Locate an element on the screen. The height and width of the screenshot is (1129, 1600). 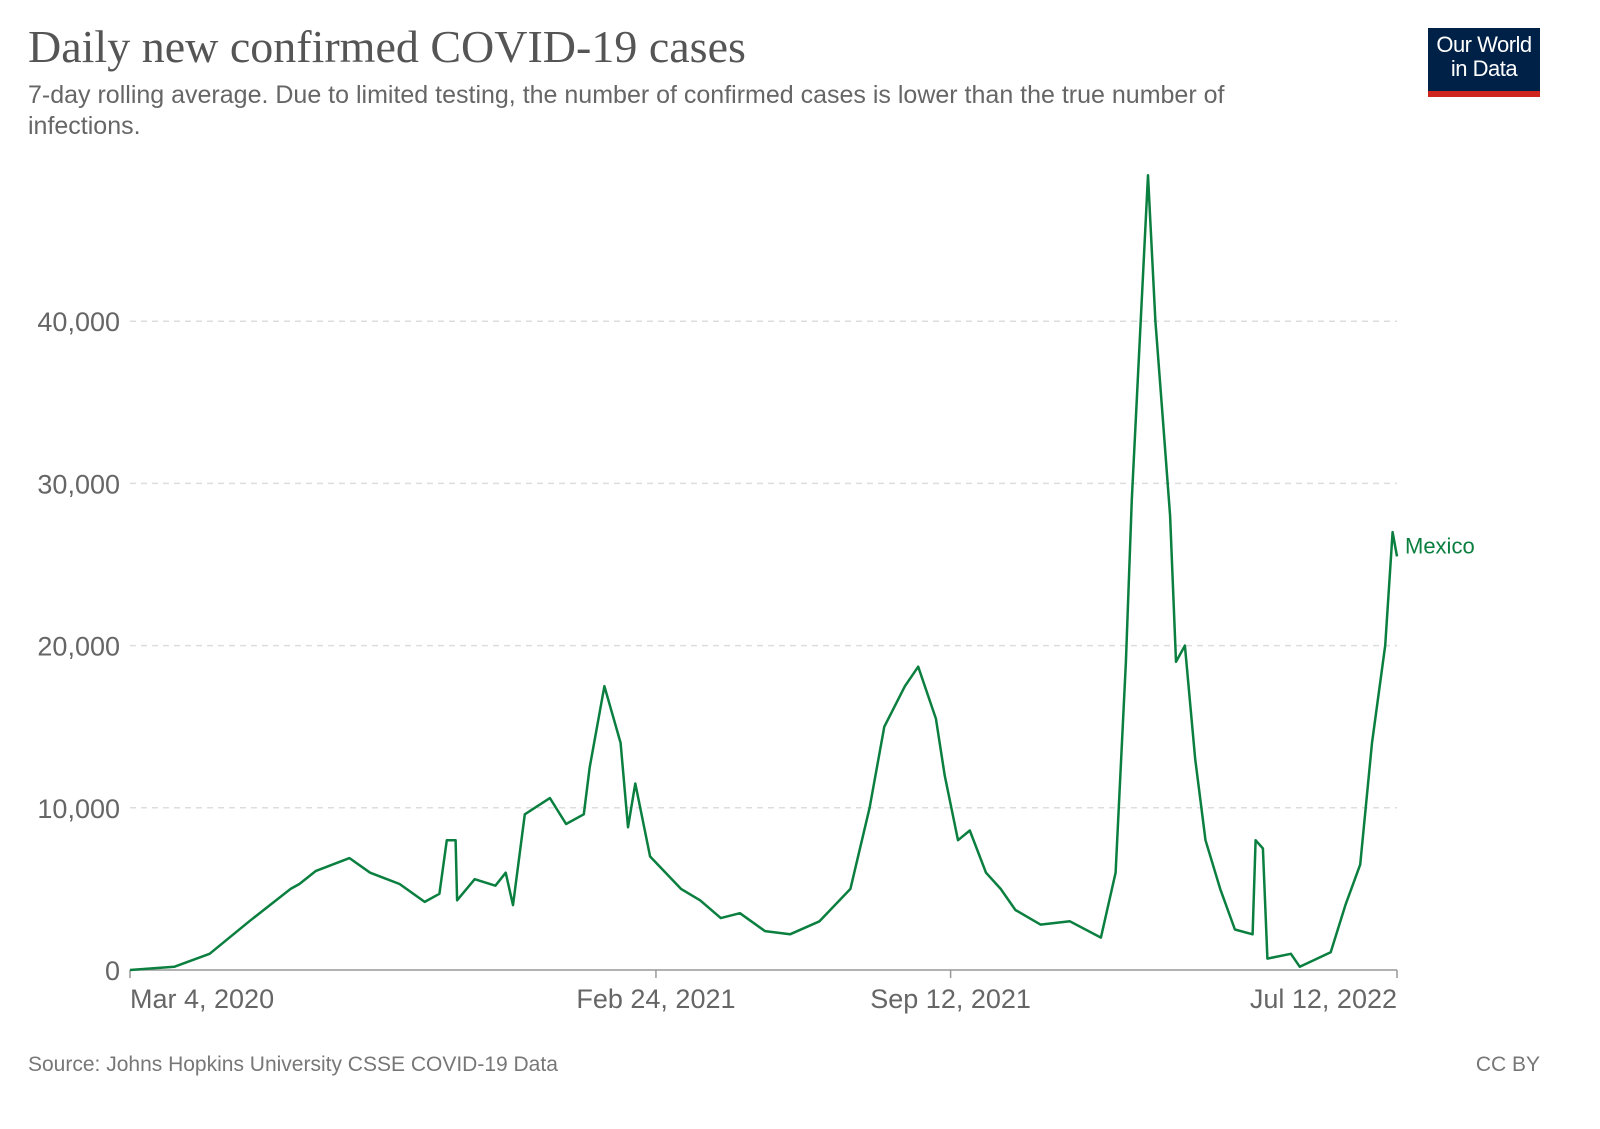
logo: Our World in Data is located at coordinates (1484, 62).